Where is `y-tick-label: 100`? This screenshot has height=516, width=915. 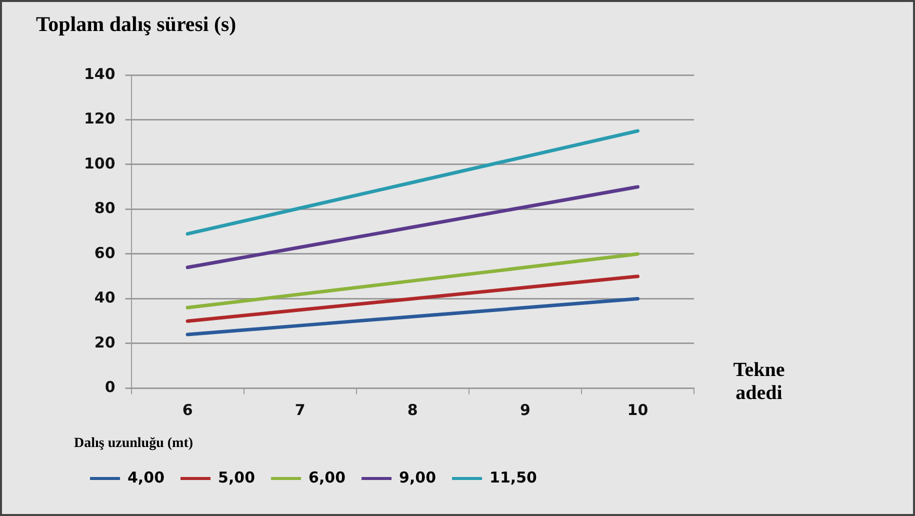
y-tick-label: 100 is located at coordinates (100, 163).